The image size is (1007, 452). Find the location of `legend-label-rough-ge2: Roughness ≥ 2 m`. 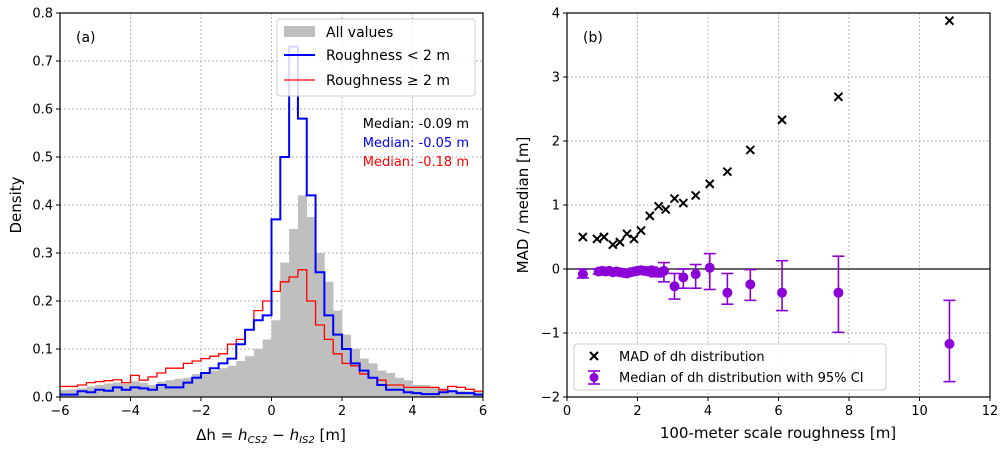

legend-label-rough-ge2: Roughness ≥ 2 m is located at coordinates (388, 81).